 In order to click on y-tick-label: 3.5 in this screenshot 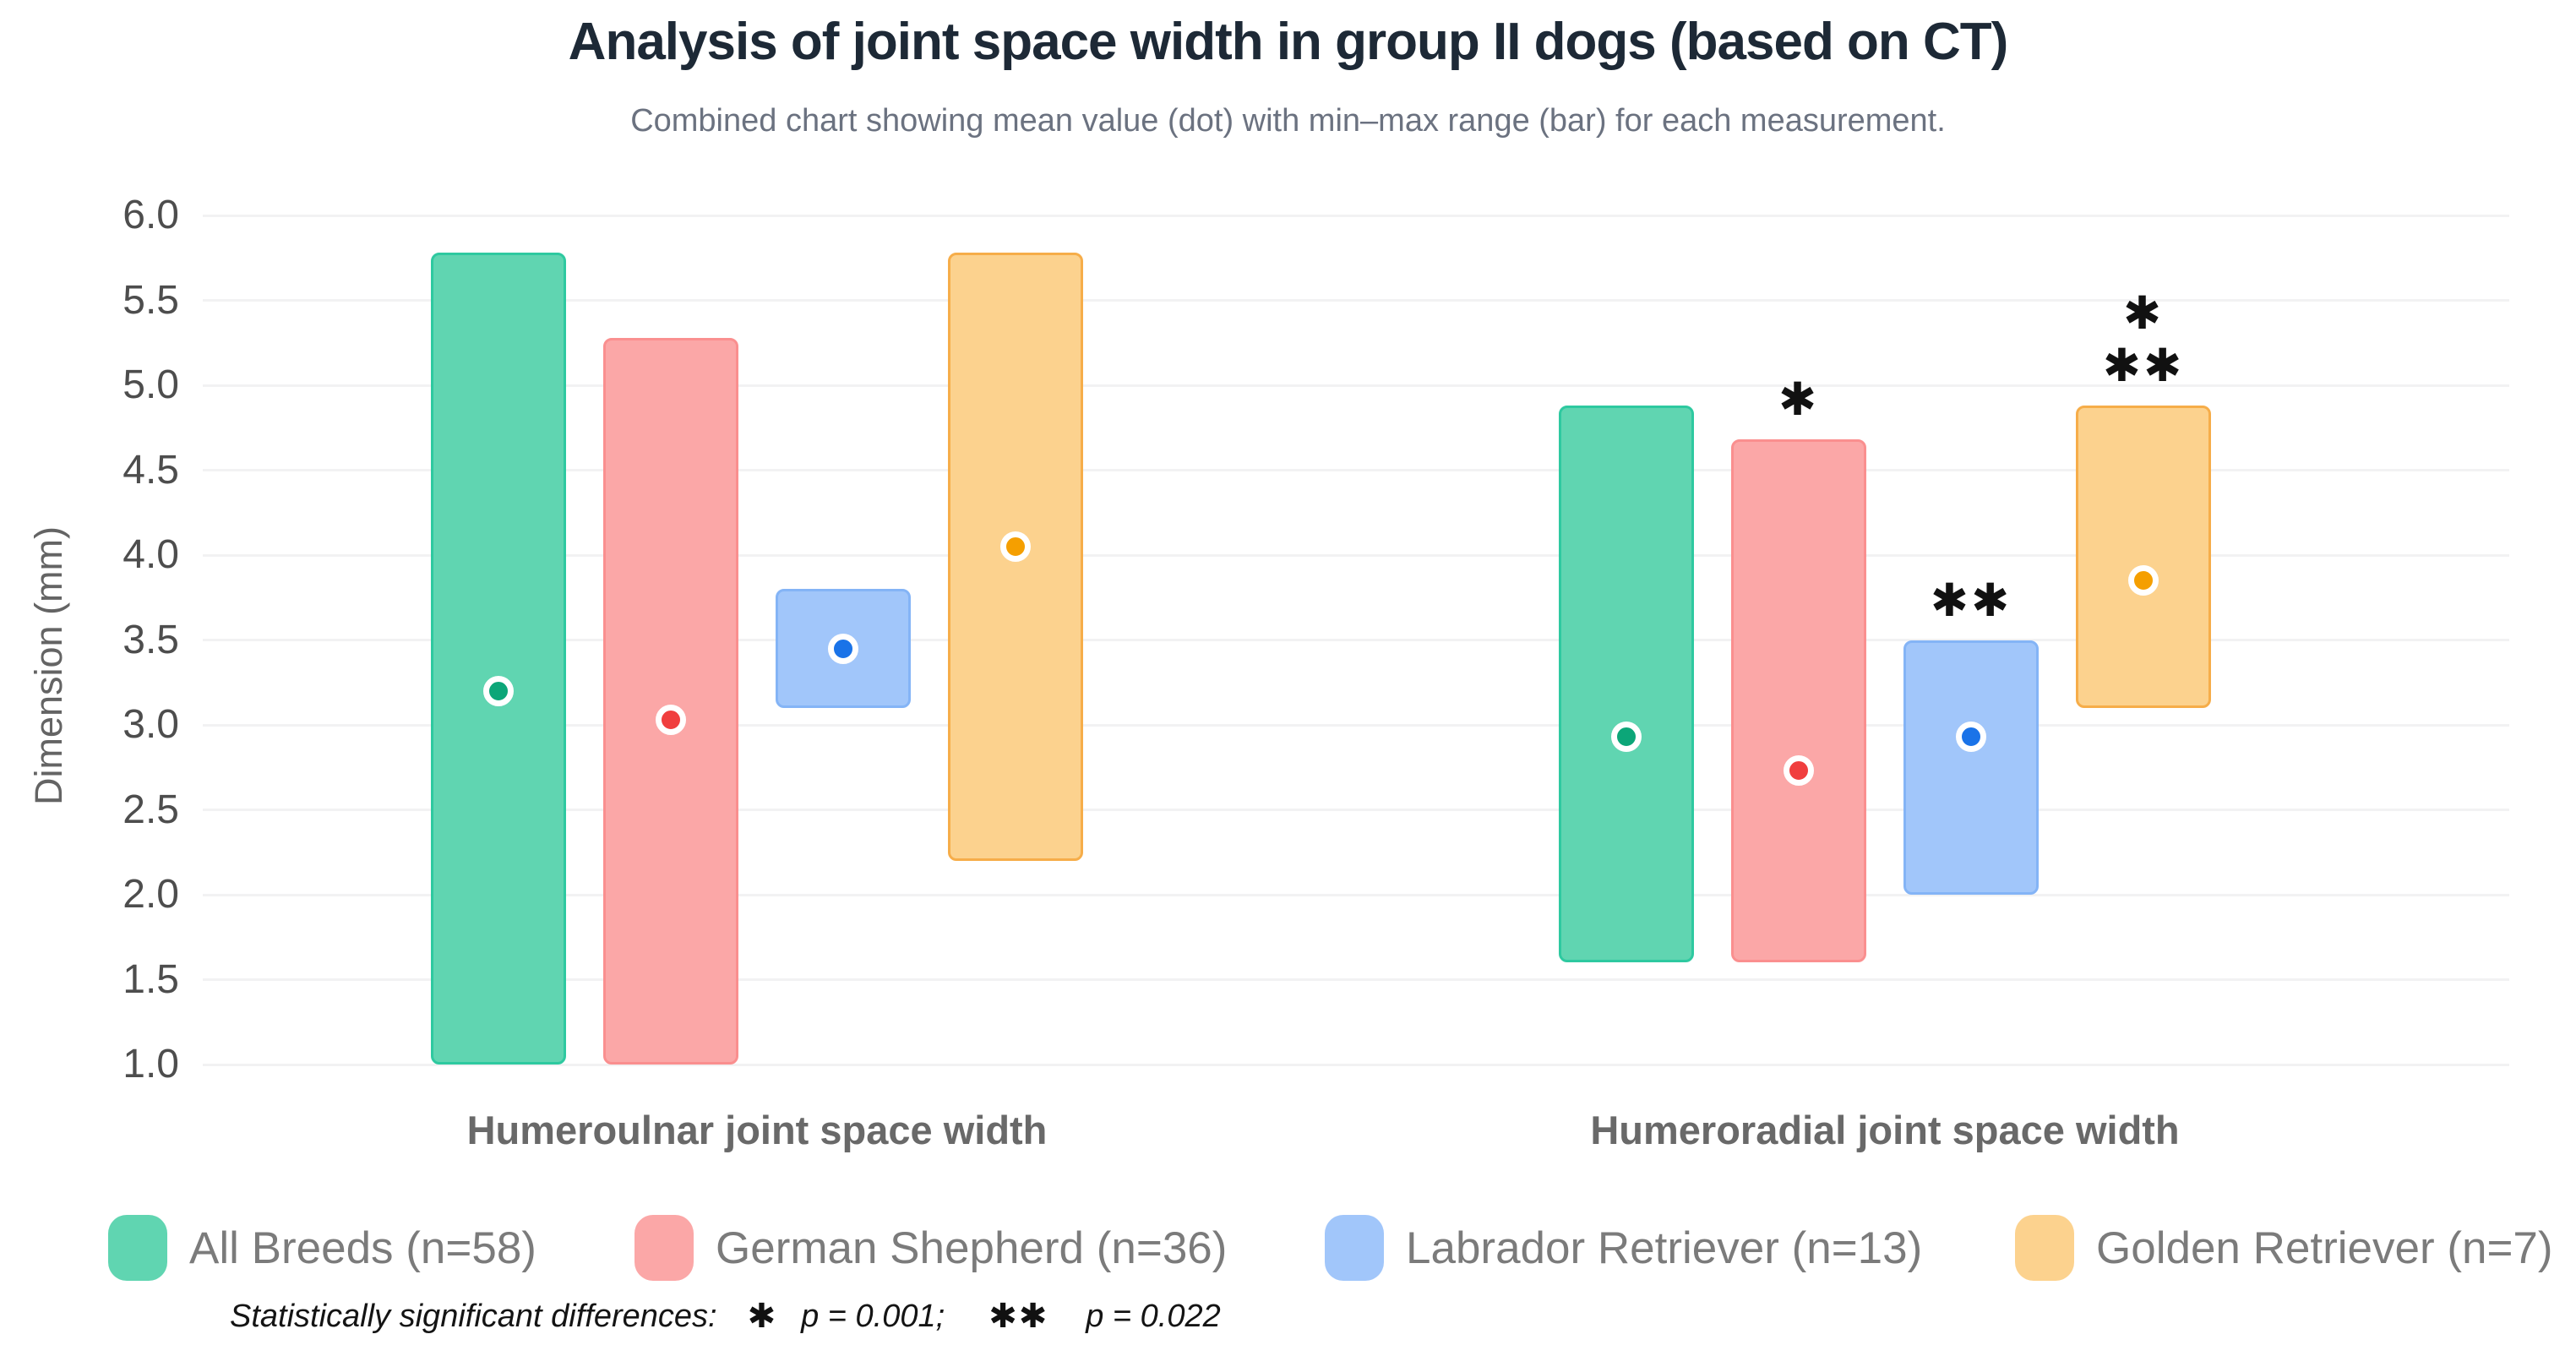, I will do `click(151, 639)`.